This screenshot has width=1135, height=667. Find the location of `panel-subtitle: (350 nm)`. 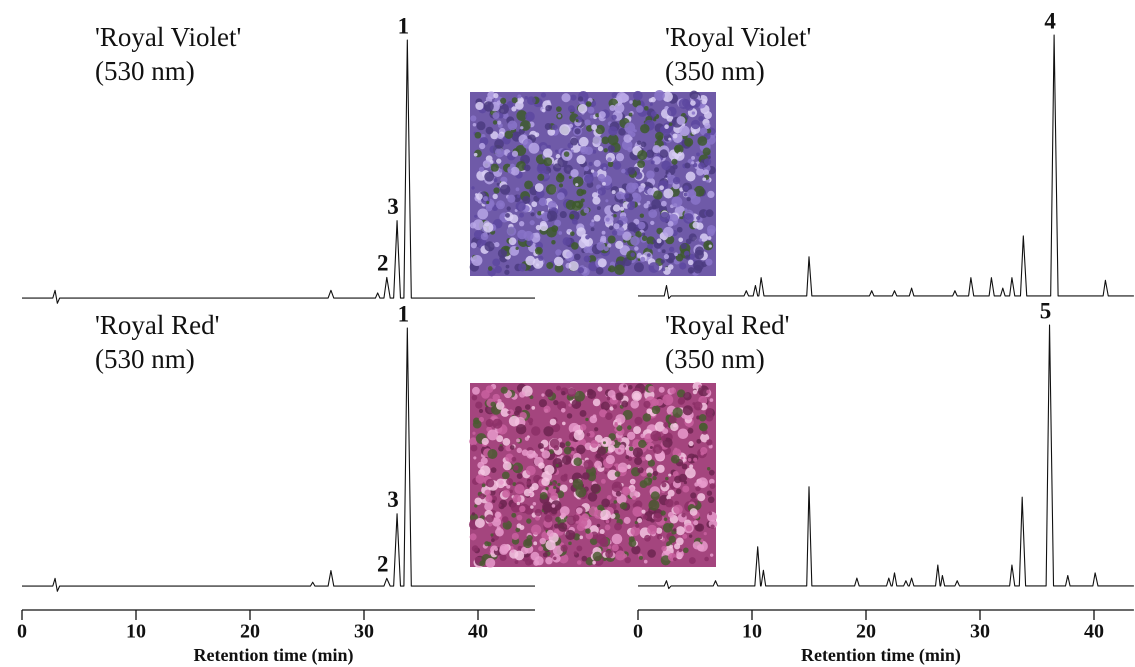

panel-subtitle: (350 nm) is located at coordinates (715, 359).